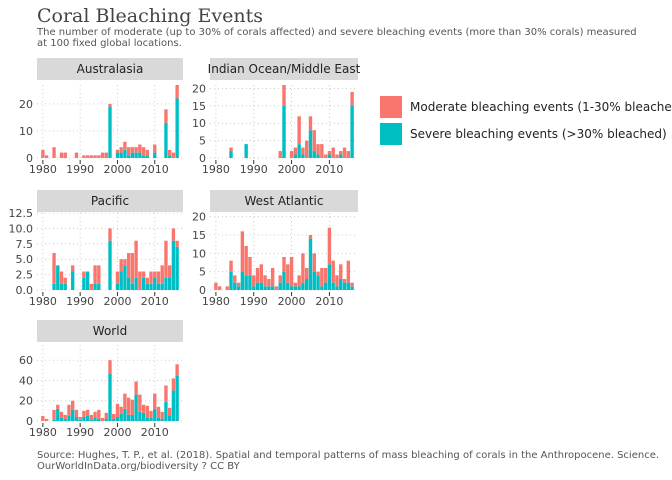 This screenshot has height=480, width=672. What do you see at coordinates (25, 290) in the screenshot?
I see `y-tick-label: 0.0` at bounding box center [25, 290].